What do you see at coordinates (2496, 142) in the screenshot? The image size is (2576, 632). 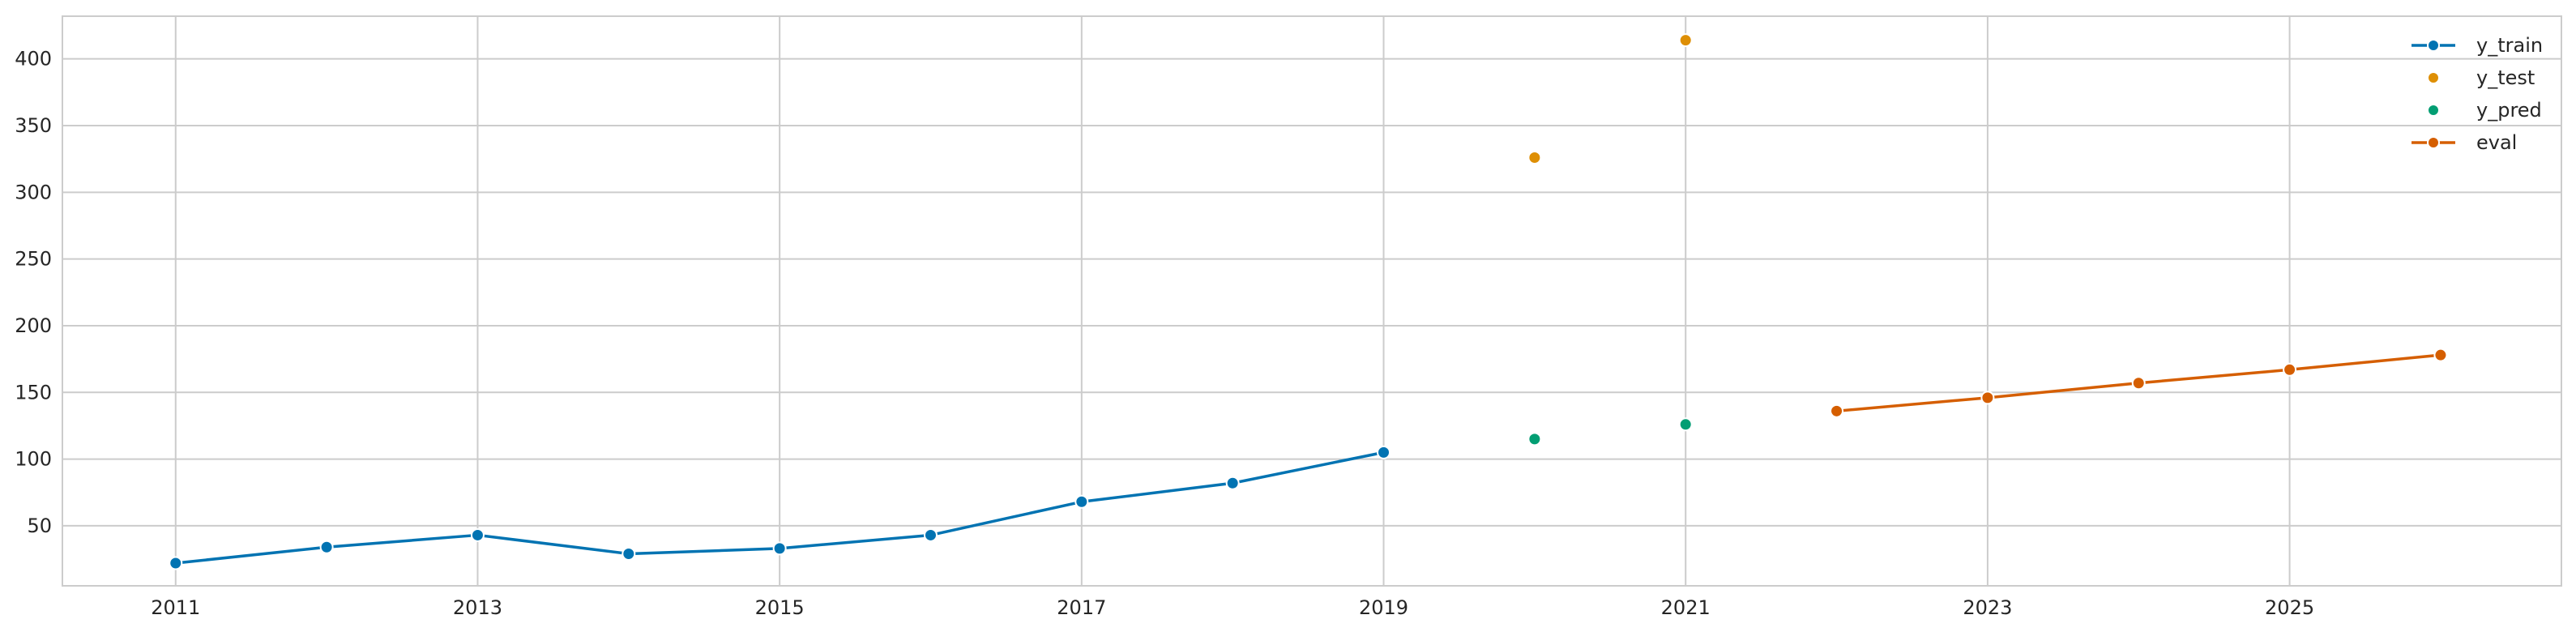 I see `legend-label: eval` at bounding box center [2496, 142].